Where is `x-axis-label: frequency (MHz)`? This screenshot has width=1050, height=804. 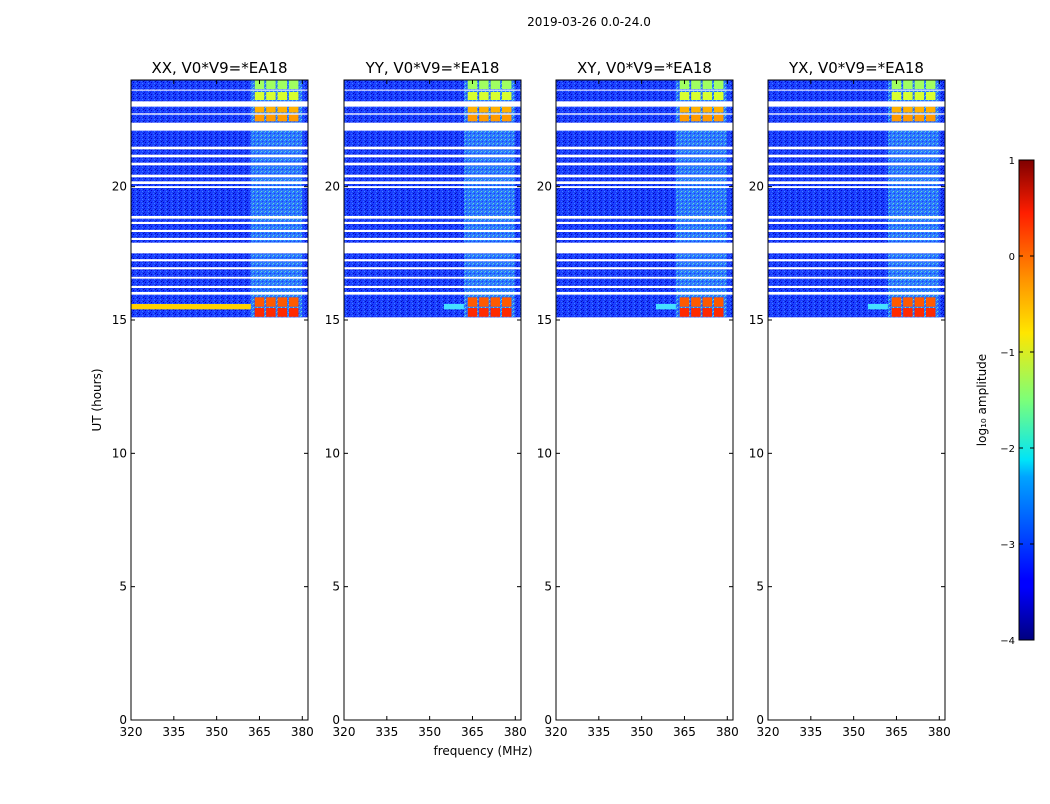 x-axis-label: frequency (MHz) is located at coordinates (482, 751).